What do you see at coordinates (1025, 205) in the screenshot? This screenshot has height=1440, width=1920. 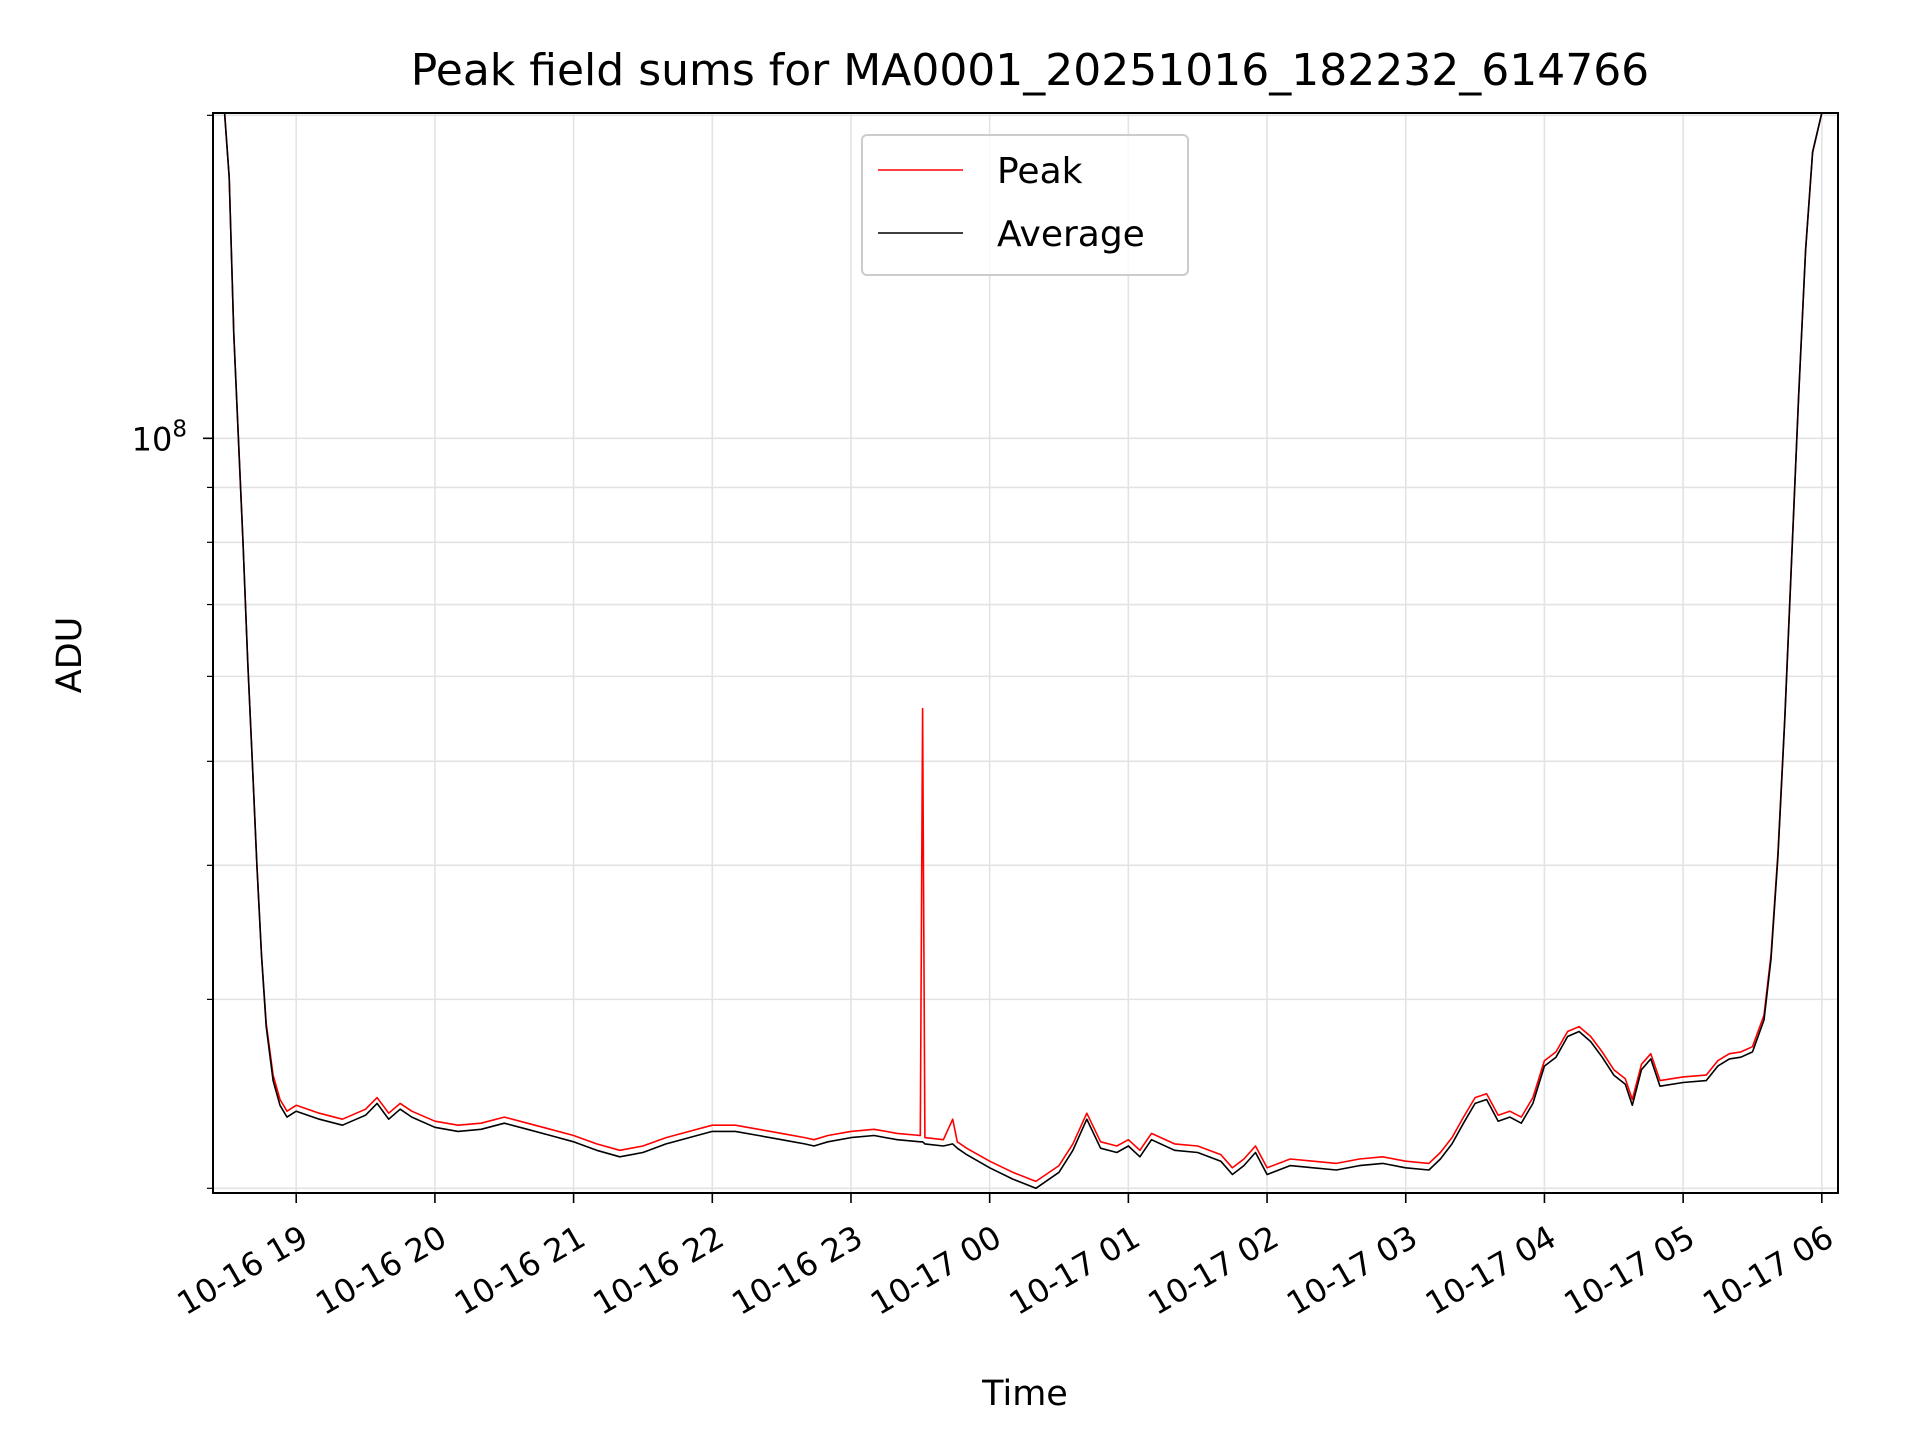 I see `legend: Peak Average` at bounding box center [1025, 205].